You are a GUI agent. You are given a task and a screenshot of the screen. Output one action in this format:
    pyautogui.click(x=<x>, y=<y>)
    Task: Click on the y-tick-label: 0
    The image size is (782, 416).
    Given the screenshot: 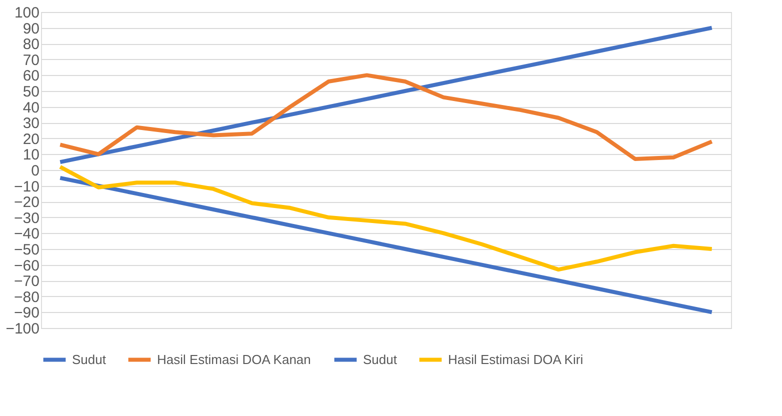 What is the action you would take?
    pyautogui.click(x=35, y=171)
    